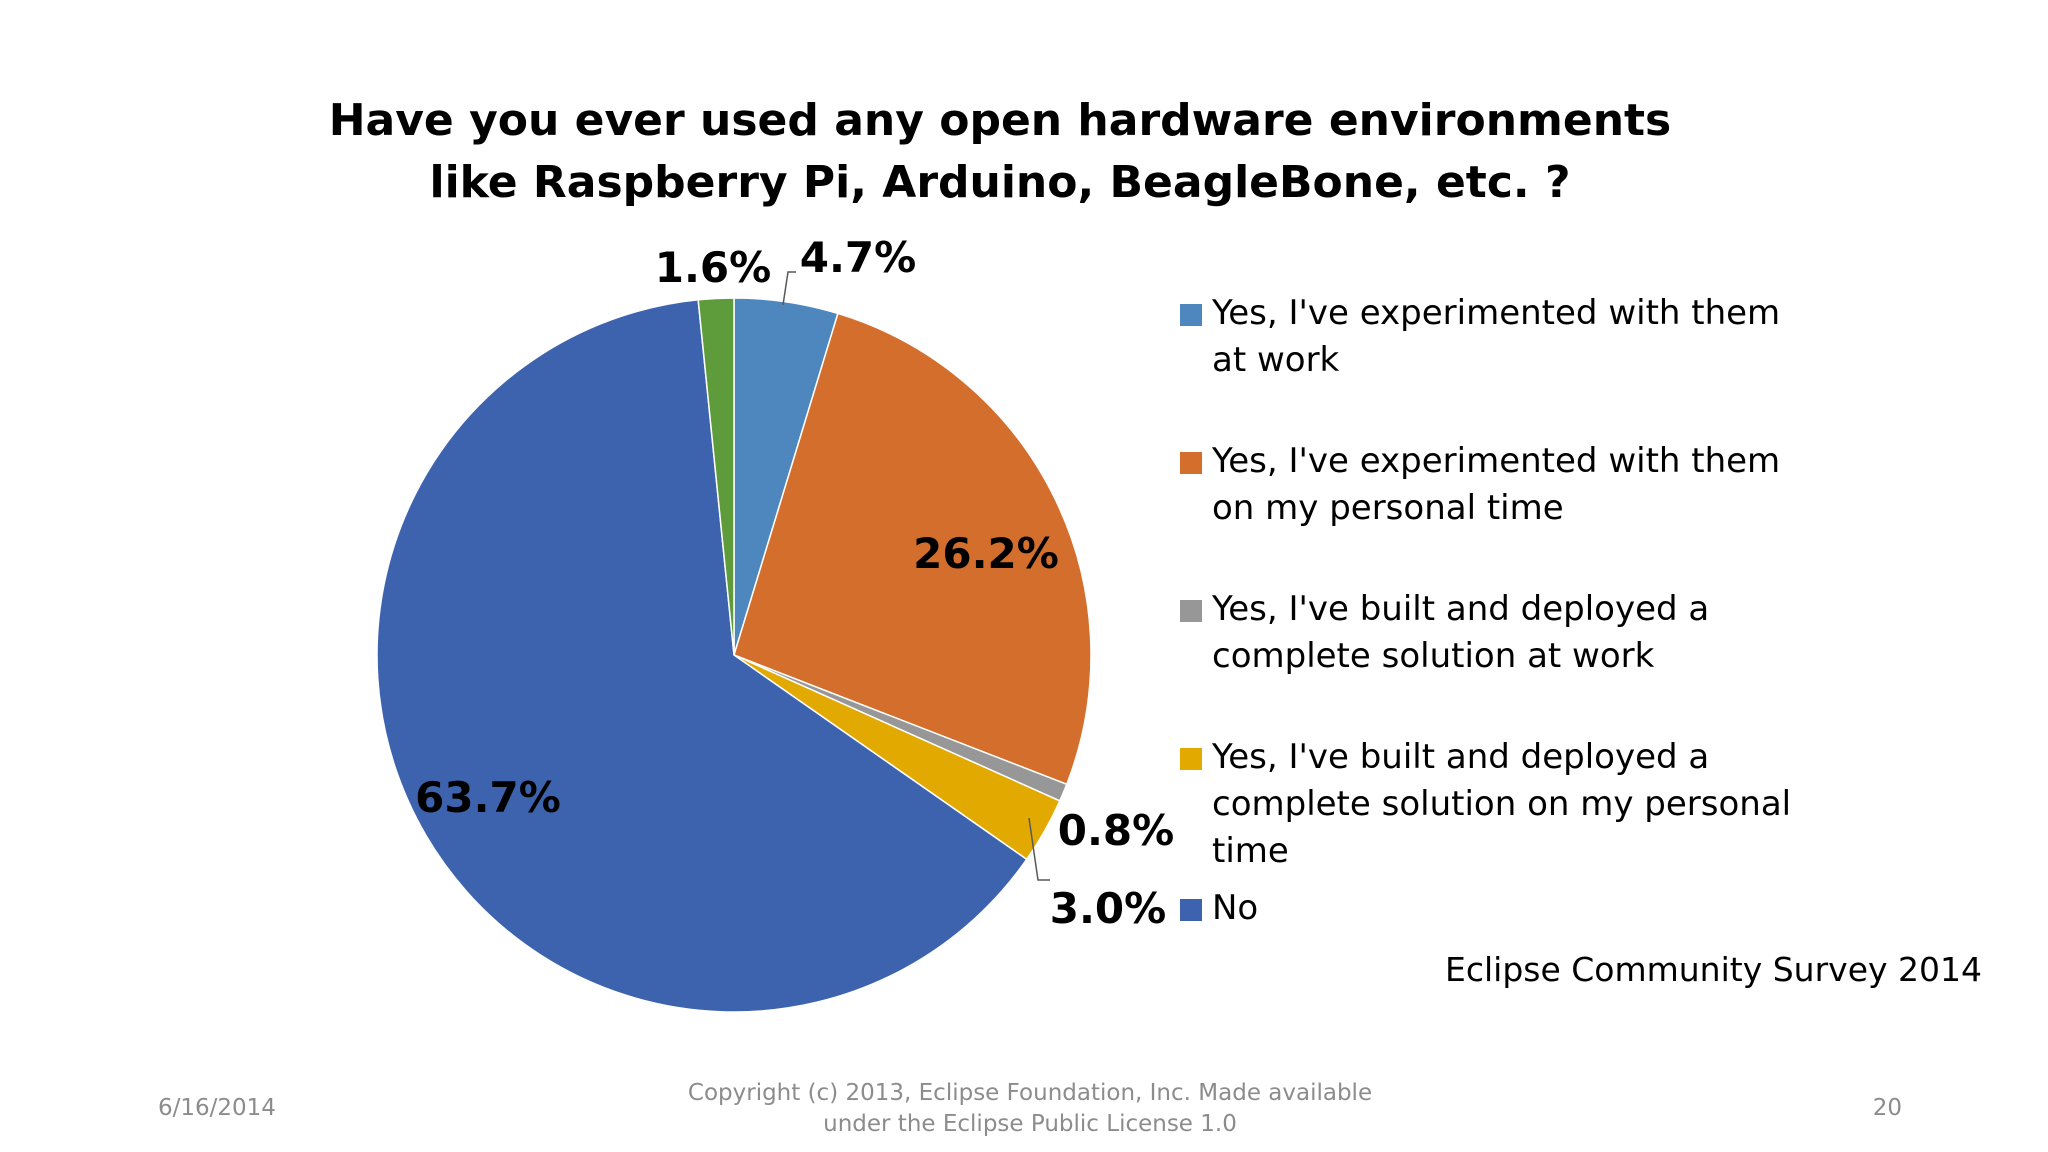 The image size is (2048, 1152). What do you see at coordinates (858, 257) in the screenshot?
I see `data-label-work-experiment: 4.7%` at bounding box center [858, 257].